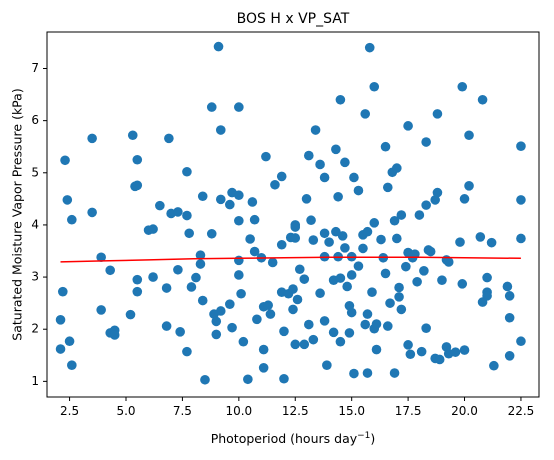 The width and height of the screenshot is (554, 460). Describe the element at coordinates (408, 411) in the screenshot. I see `x-tick-label: 17.5` at that location.